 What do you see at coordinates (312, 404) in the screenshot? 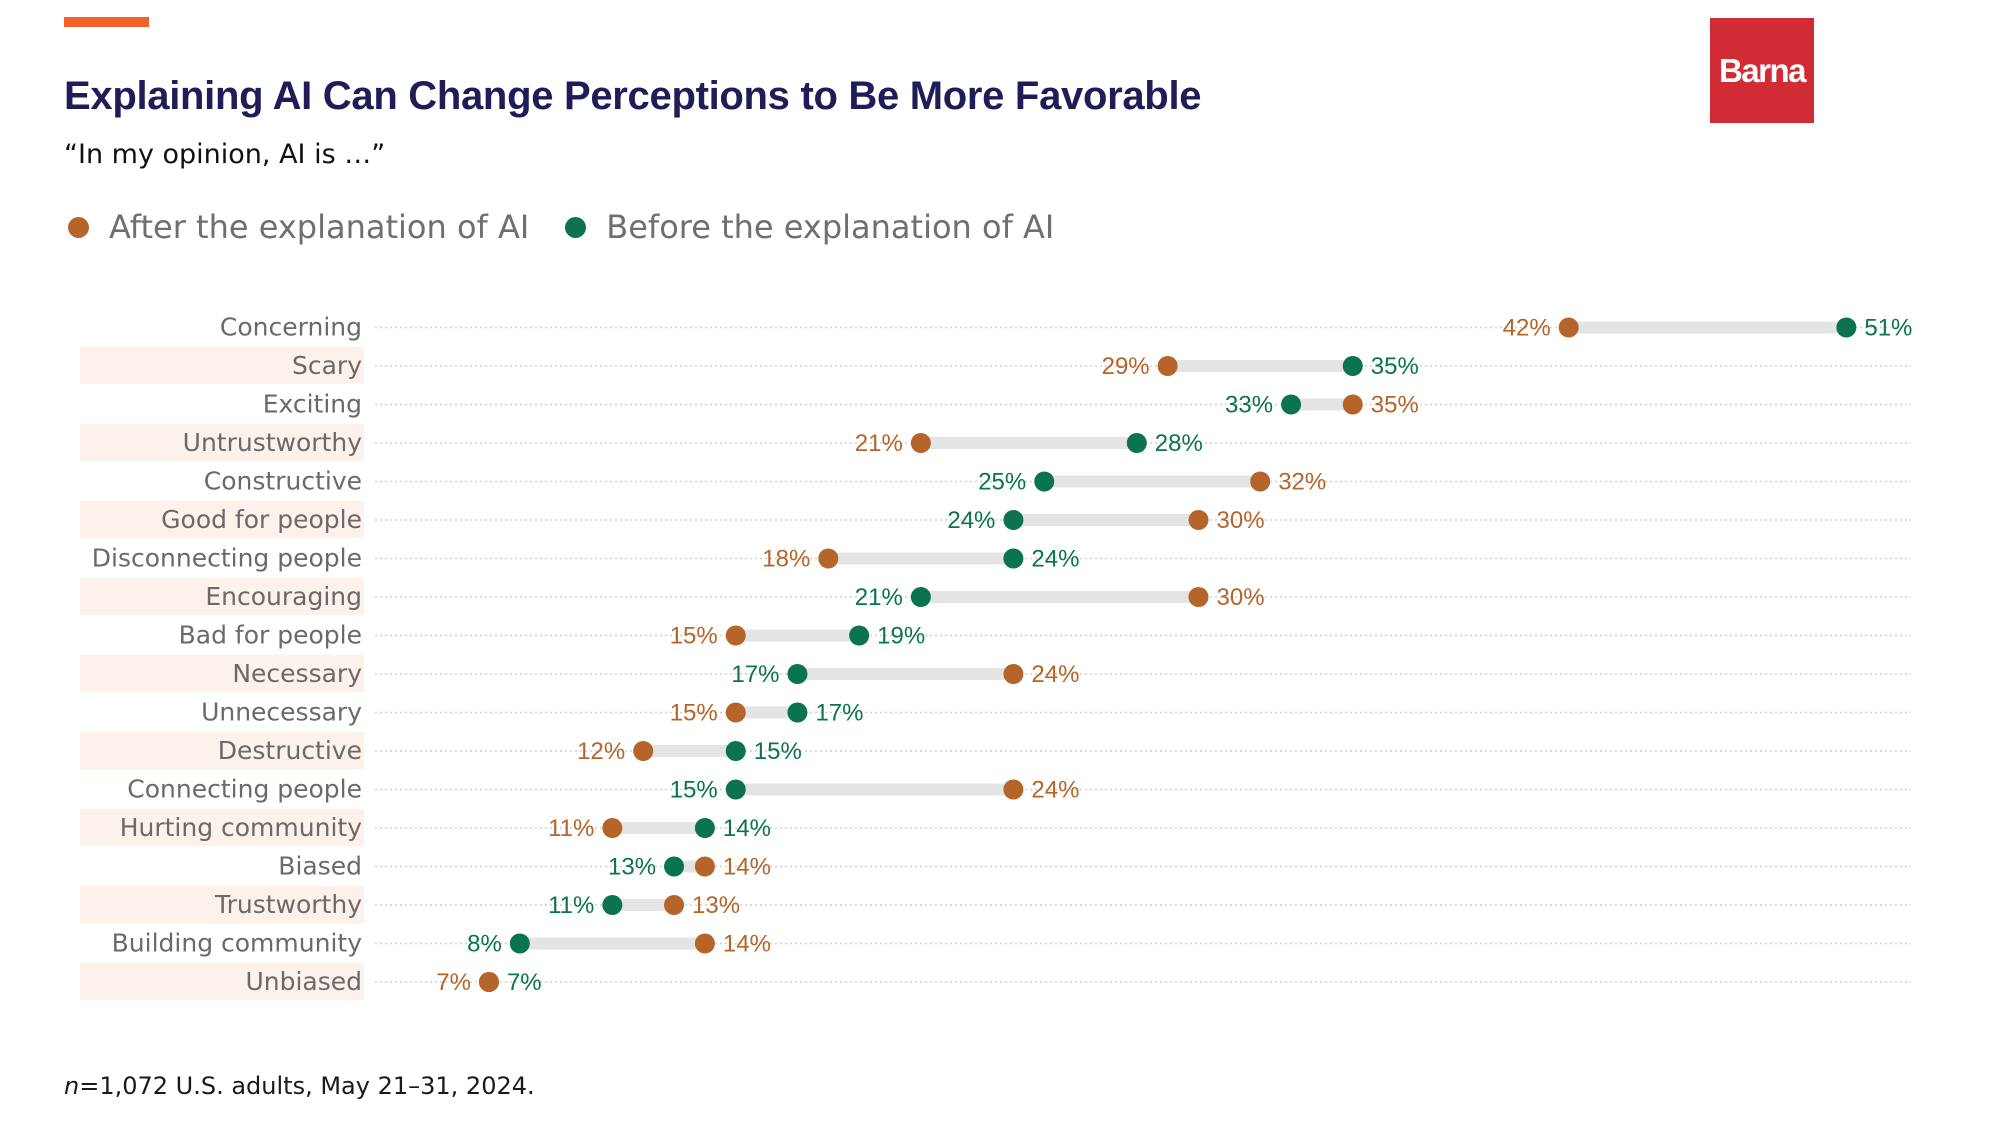
I see `row-label: Exciting` at bounding box center [312, 404].